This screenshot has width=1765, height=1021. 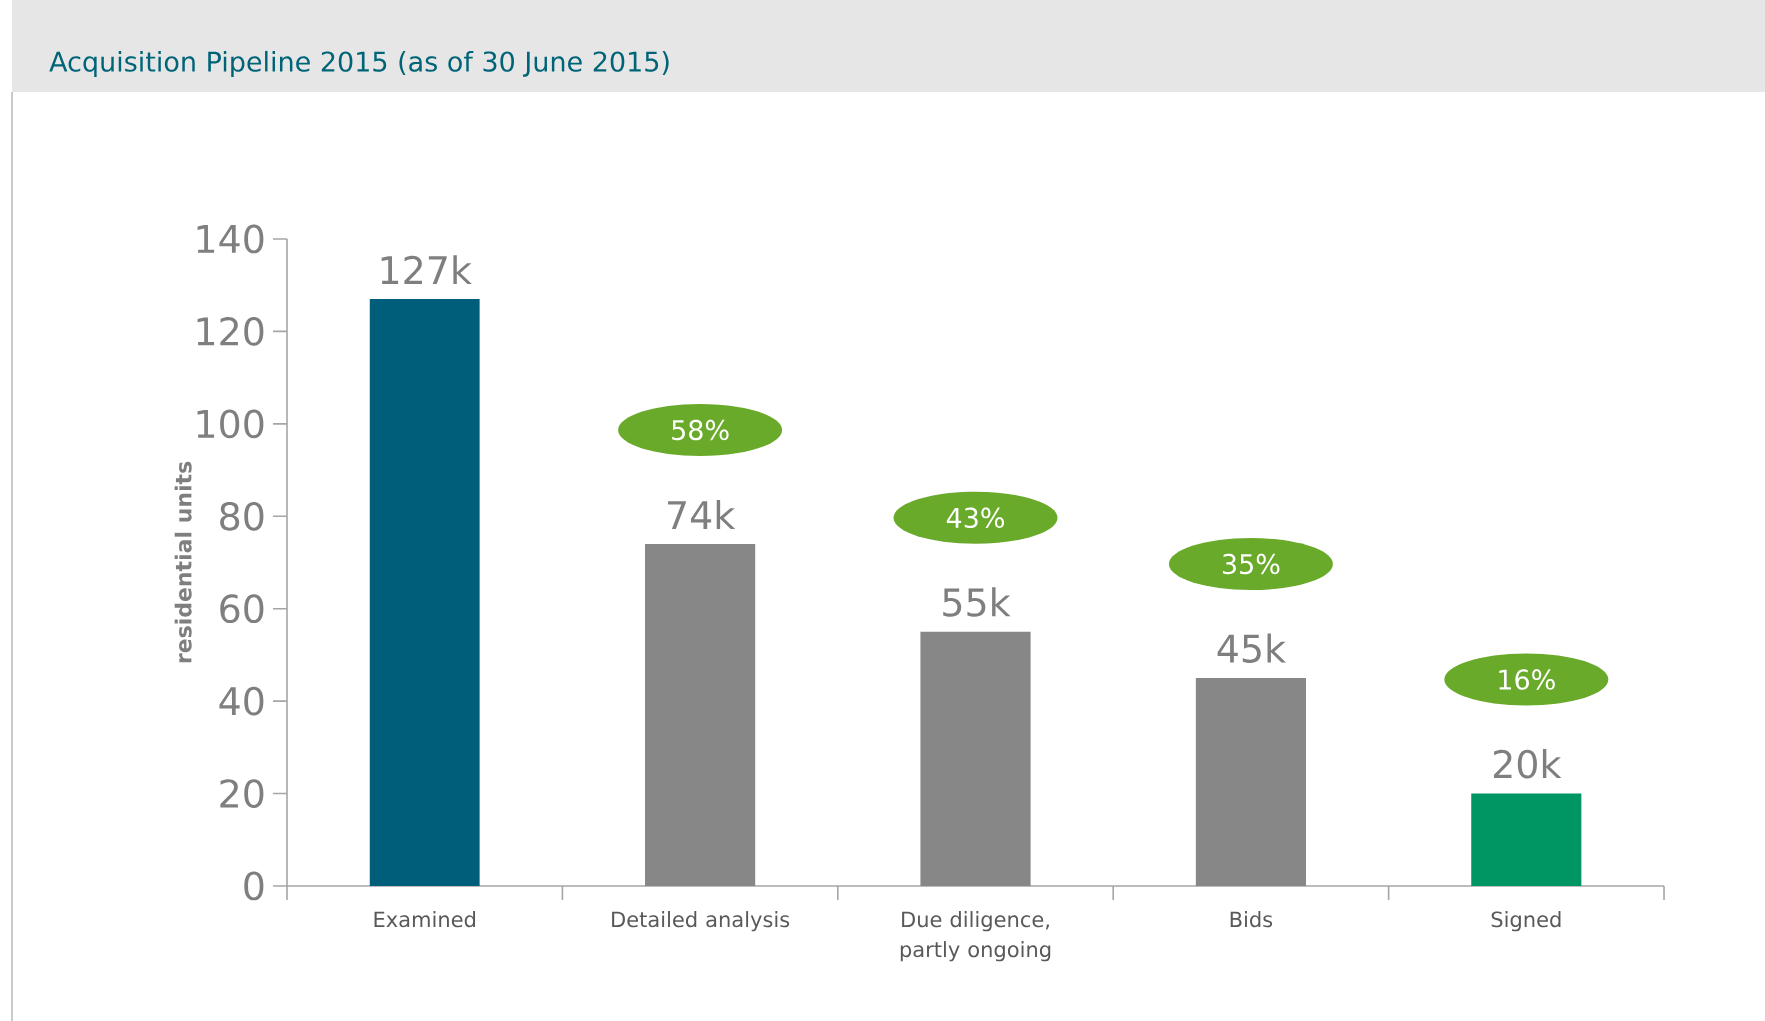 I want to click on y-tick-label: 0, so click(x=254, y=886).